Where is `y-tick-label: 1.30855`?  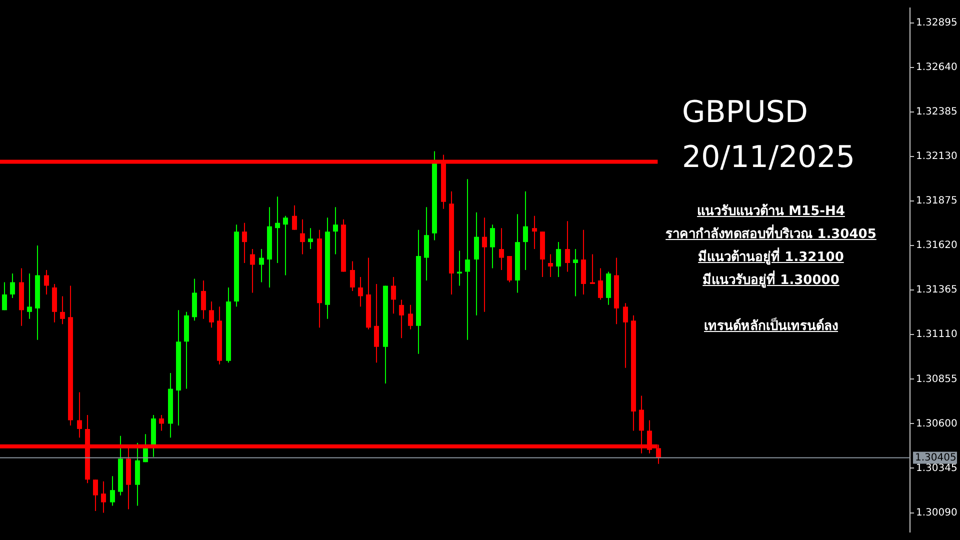
y-tick-label: 1.30855 is located at coordinates (937, 379).